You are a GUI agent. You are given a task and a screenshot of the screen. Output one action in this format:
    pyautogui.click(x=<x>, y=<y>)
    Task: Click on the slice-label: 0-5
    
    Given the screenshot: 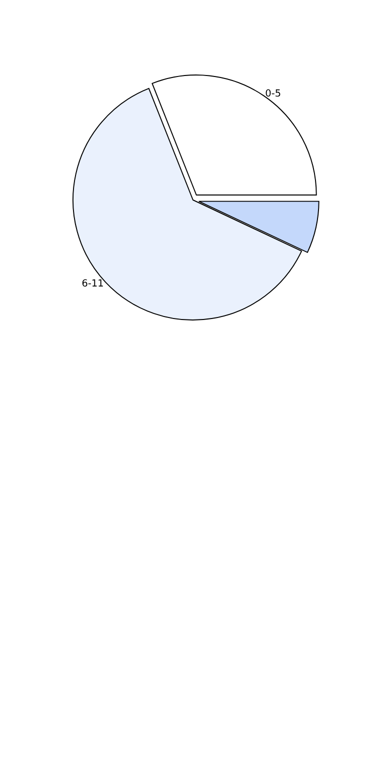 What is the action you would take?
    pyautogui.click(x=273, y=93)
    